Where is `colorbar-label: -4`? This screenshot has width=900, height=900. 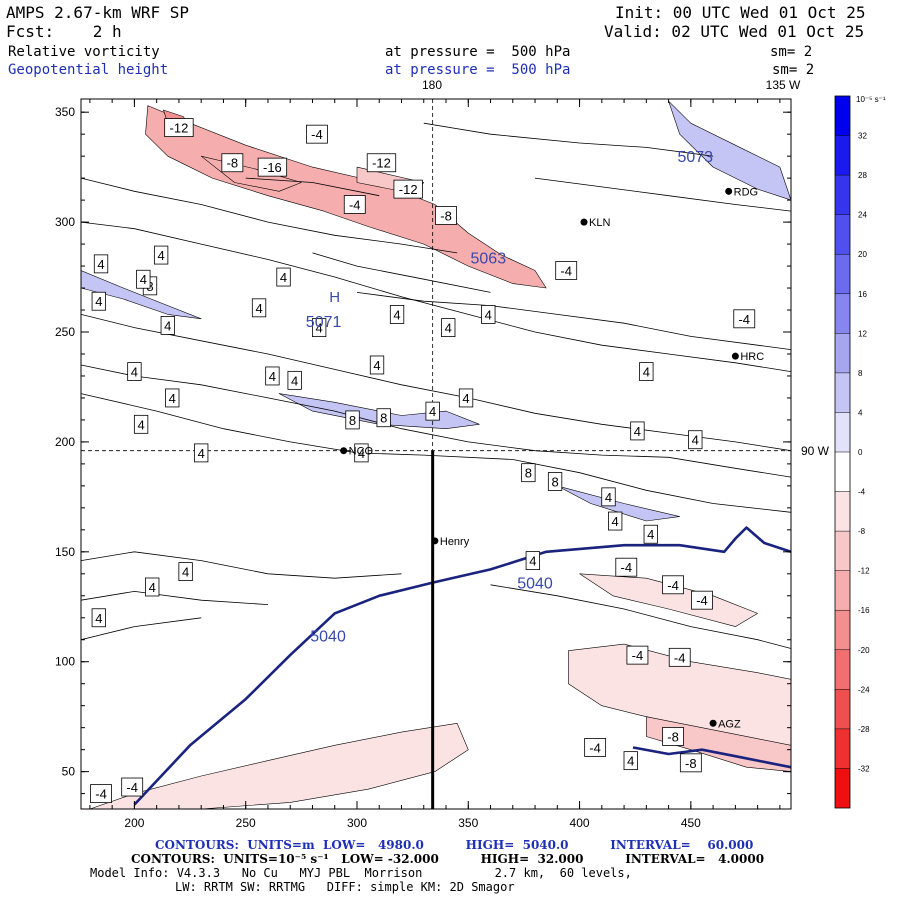
colorbar-label: -4 is located at coordinates (862, 492).